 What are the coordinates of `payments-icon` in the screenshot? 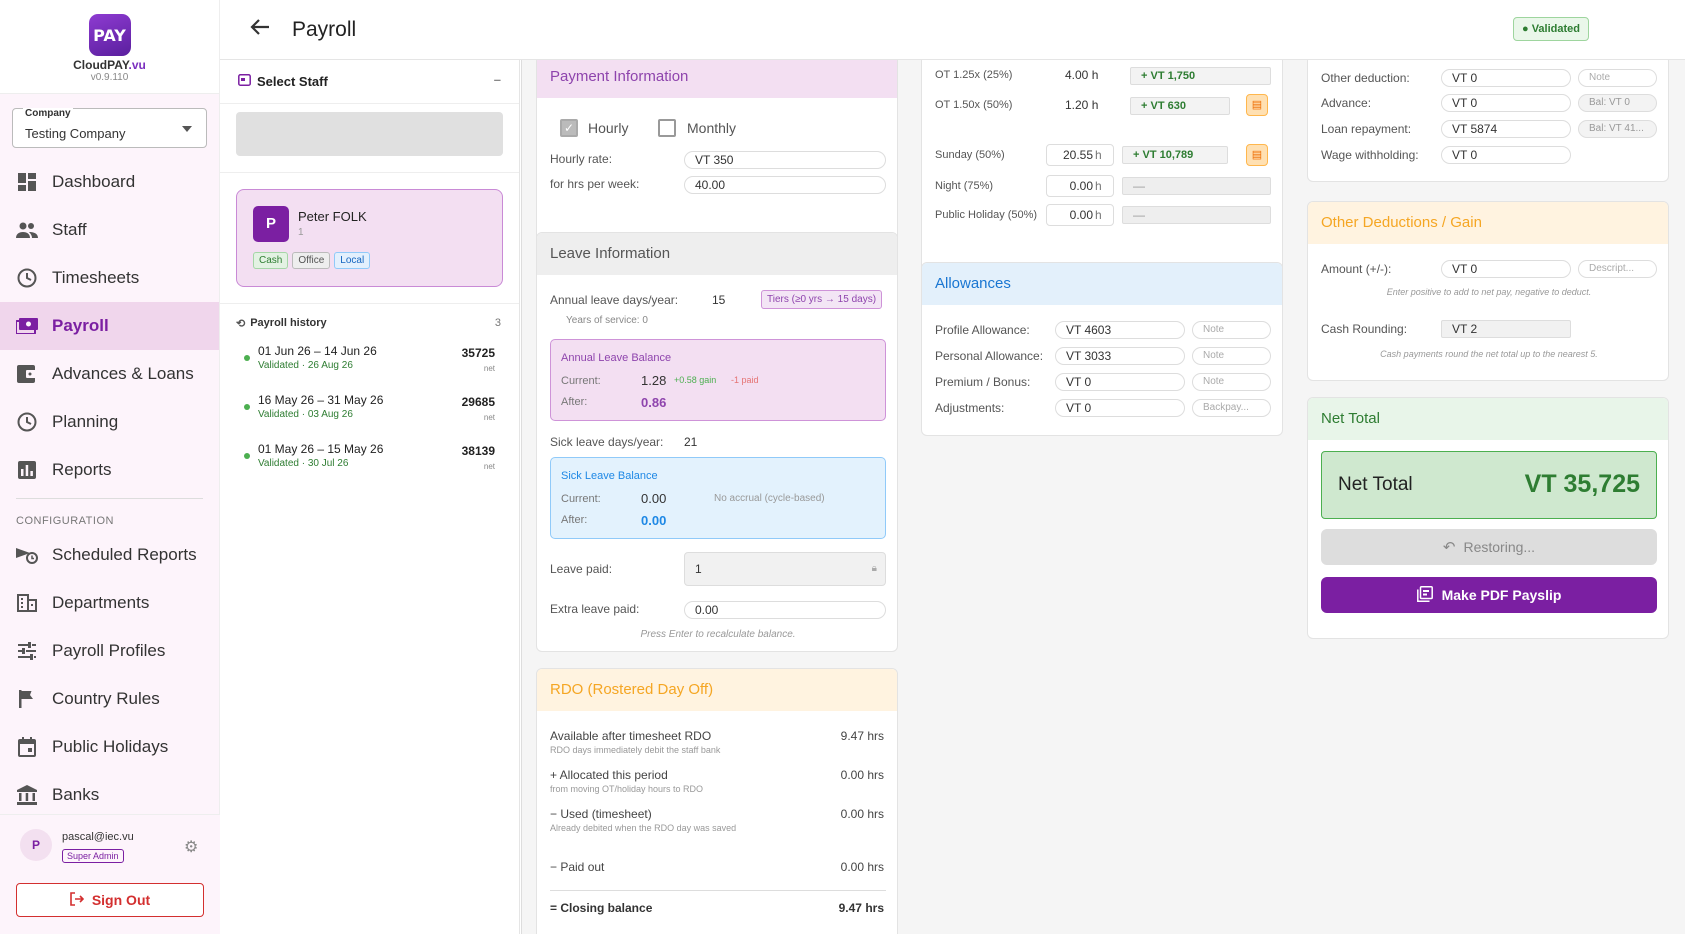 It's located at (27, 326).